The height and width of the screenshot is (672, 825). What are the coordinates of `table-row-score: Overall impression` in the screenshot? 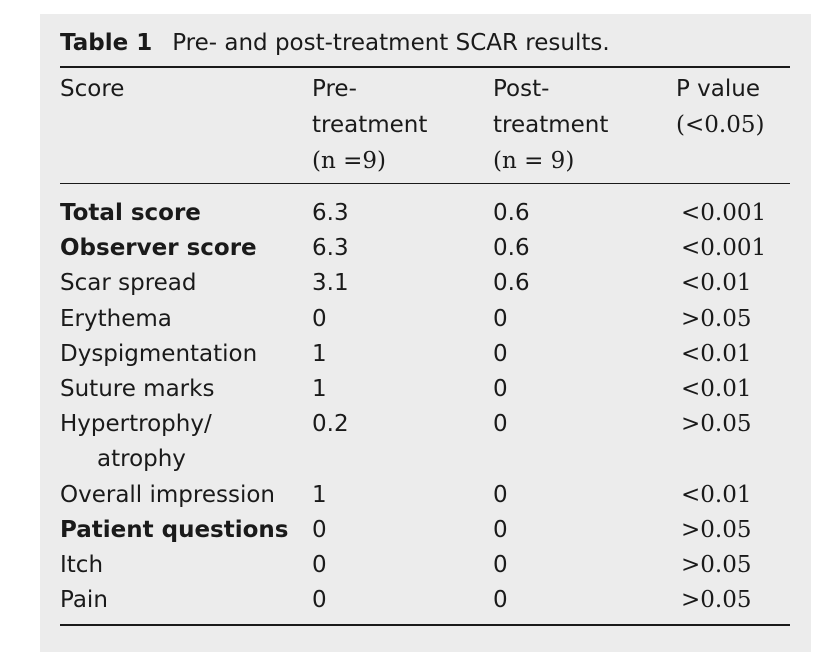 It's located at (168, 495).